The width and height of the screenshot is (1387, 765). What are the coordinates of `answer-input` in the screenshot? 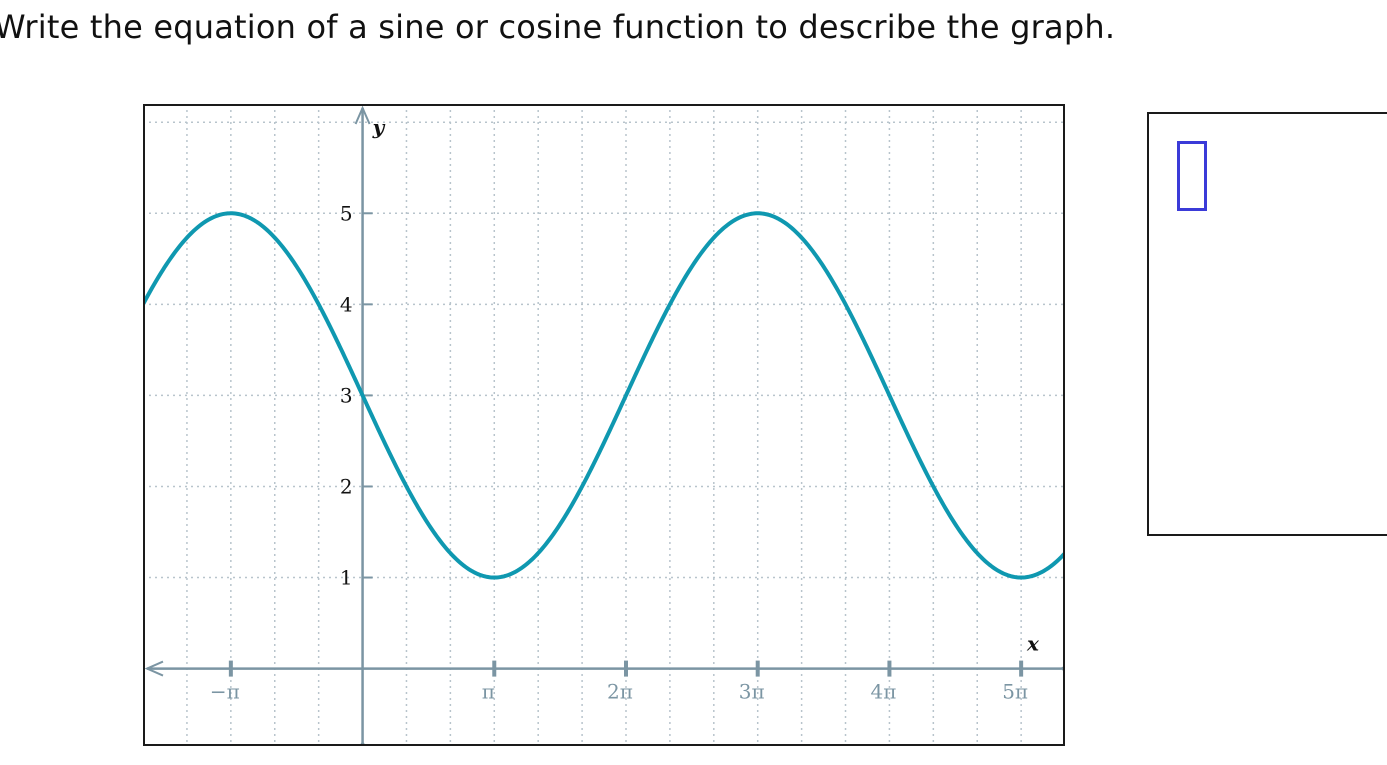 It's located at (1192, 176).